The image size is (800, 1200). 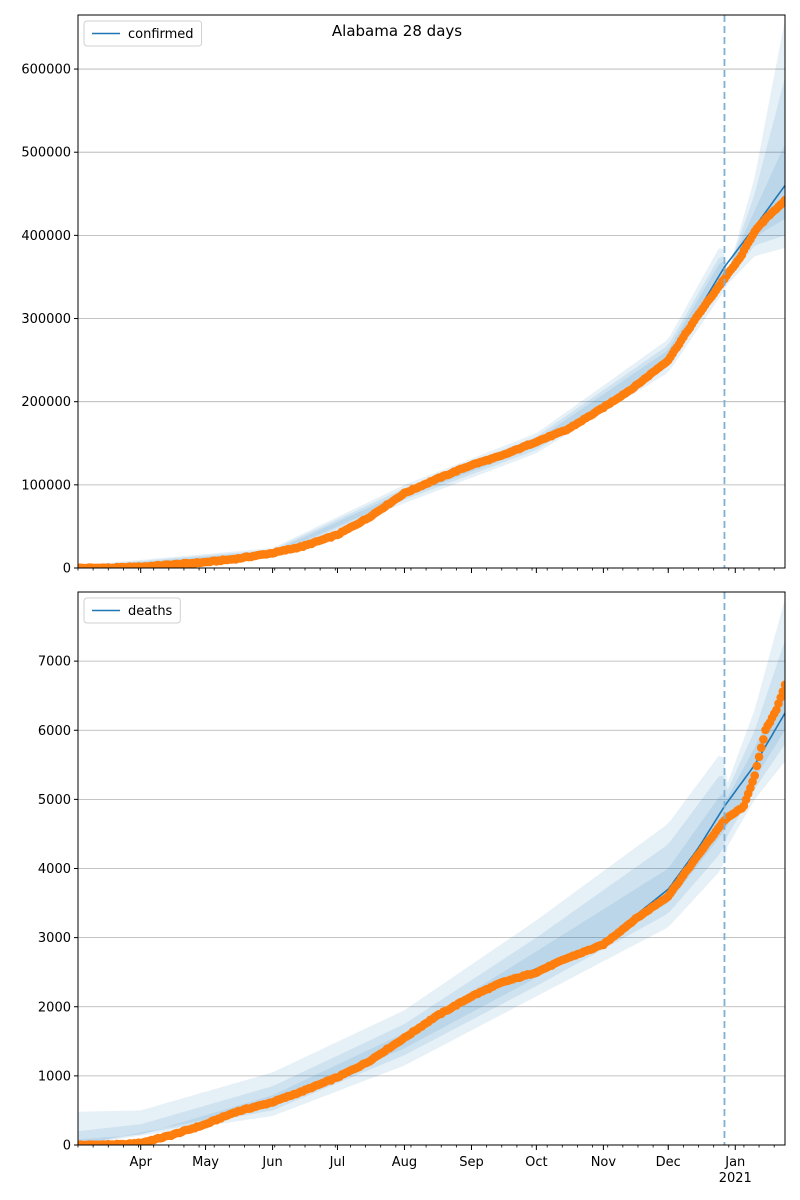 I want to click on x-tick-label: Jul, so click(x=337, y=1162).